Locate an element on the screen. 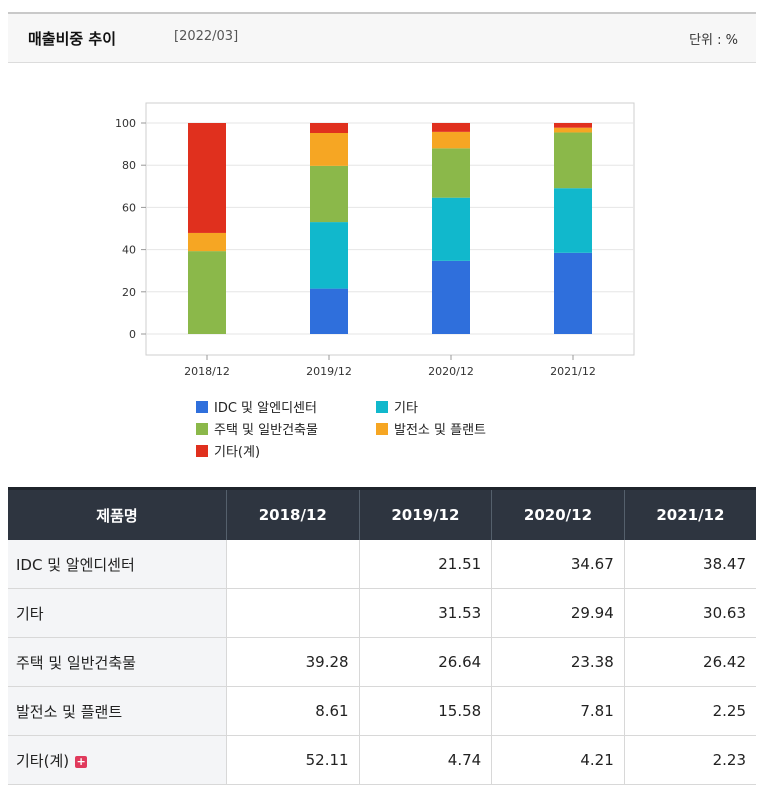  y-tick-label: 0 is located at coordinates (132, 334).